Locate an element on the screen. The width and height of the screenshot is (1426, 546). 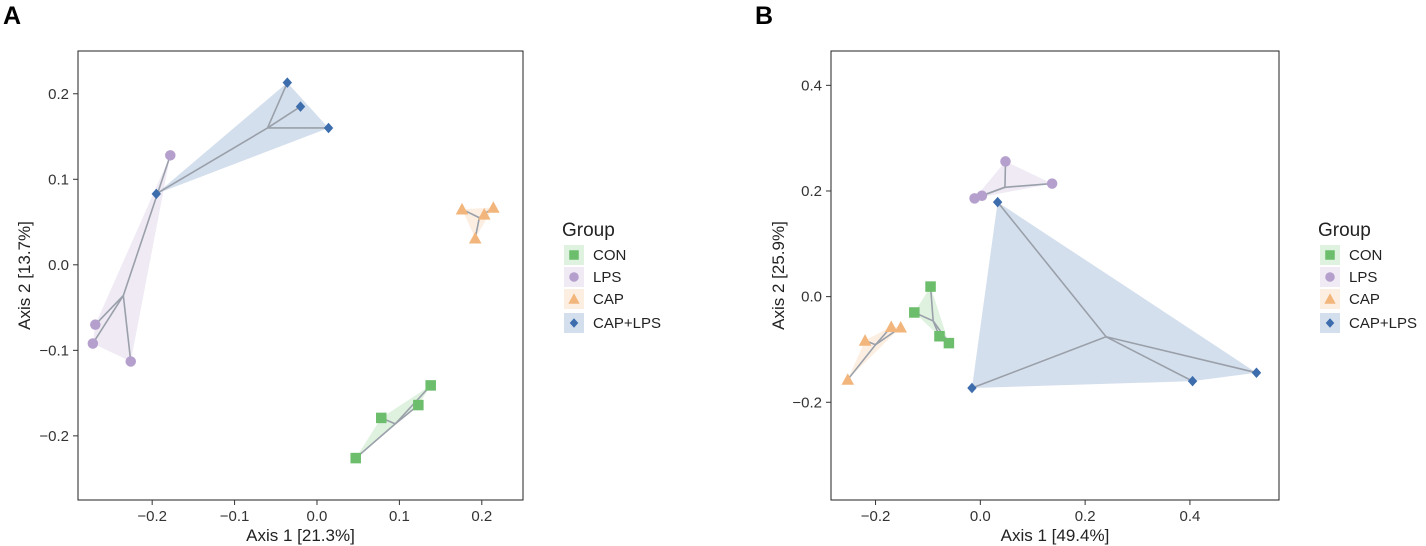
y-axis-title: Axis 2 [25.9%] is located at coordinates (778, 275).